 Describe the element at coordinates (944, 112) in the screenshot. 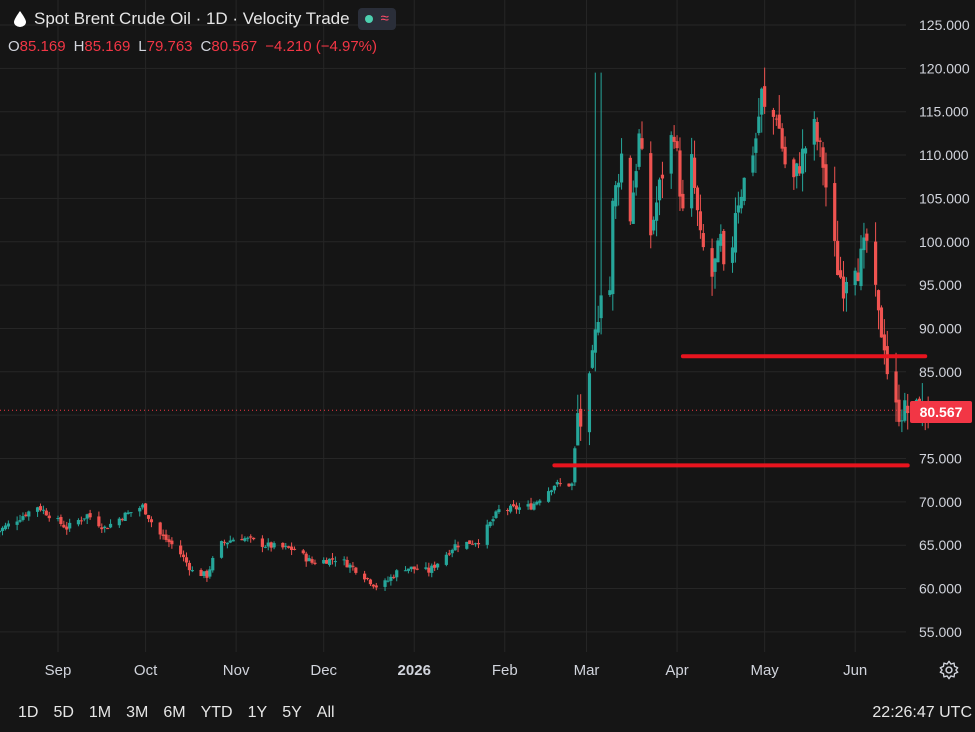

I see `y-tick-label: 115.000` at that location.